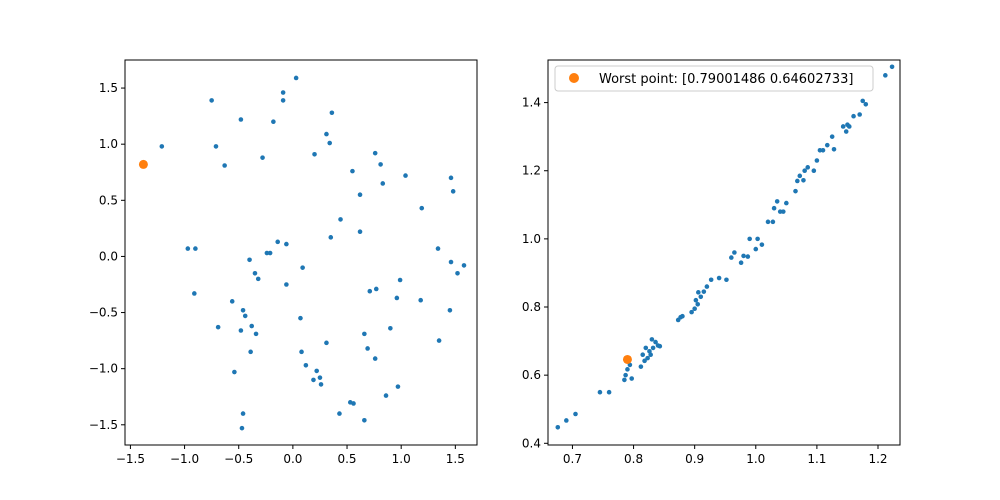 Image resolution: width=1000 pixels, height=500 pixels. Describe the element at coordinates (535, 273) in the screenshot. I see `right-y-ticks: 0.4 0.6 0.8 1.0 1.2 1.4` at that location.